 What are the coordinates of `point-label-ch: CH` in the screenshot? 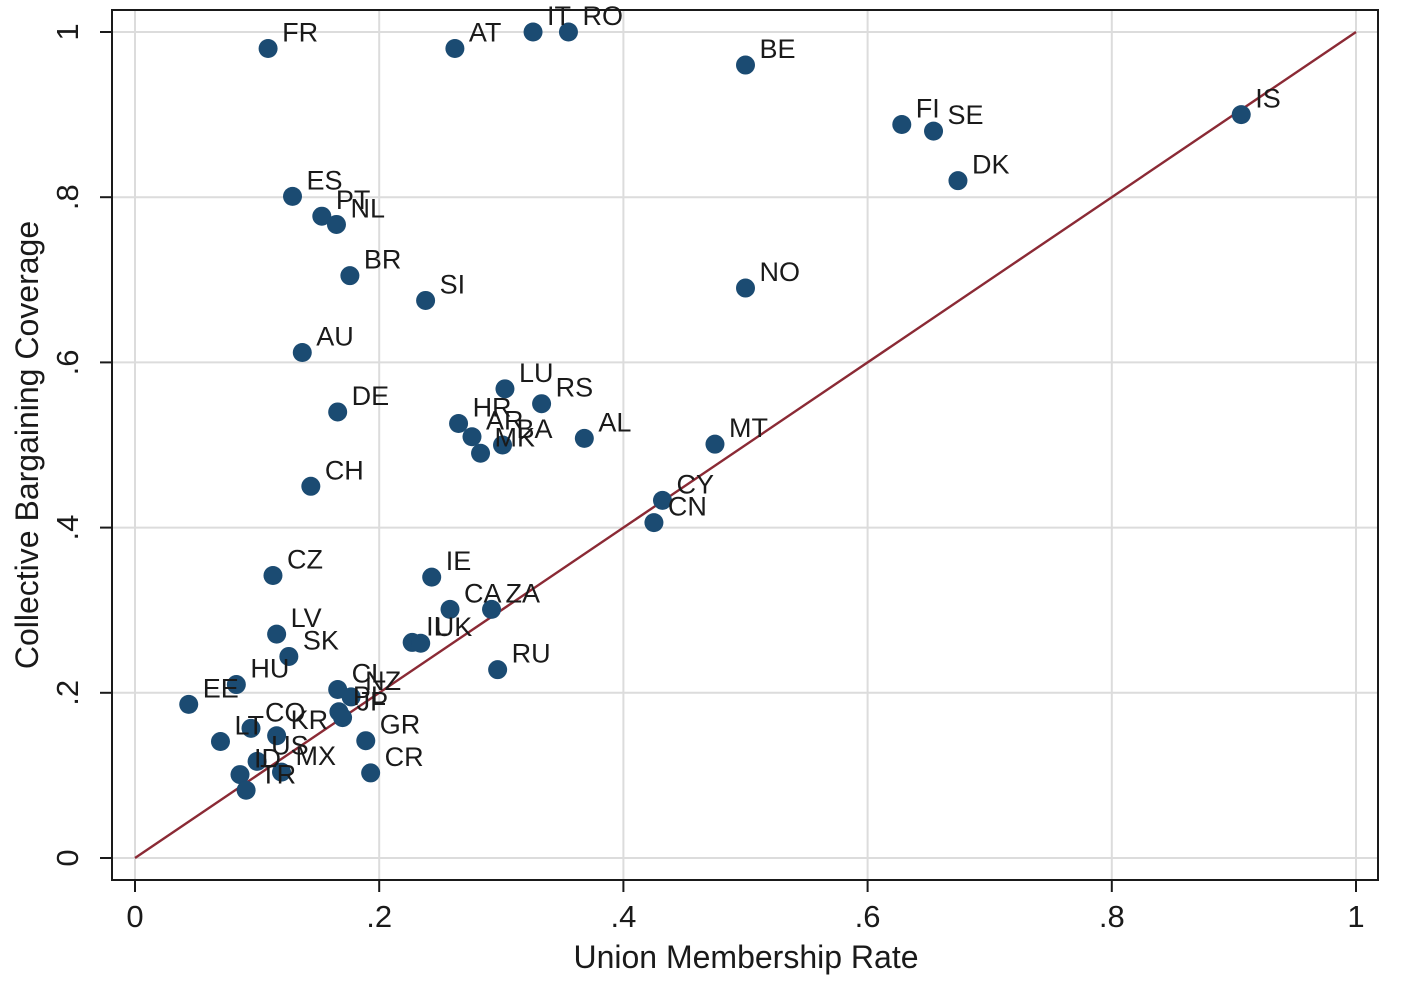 It's located at (344, 470).